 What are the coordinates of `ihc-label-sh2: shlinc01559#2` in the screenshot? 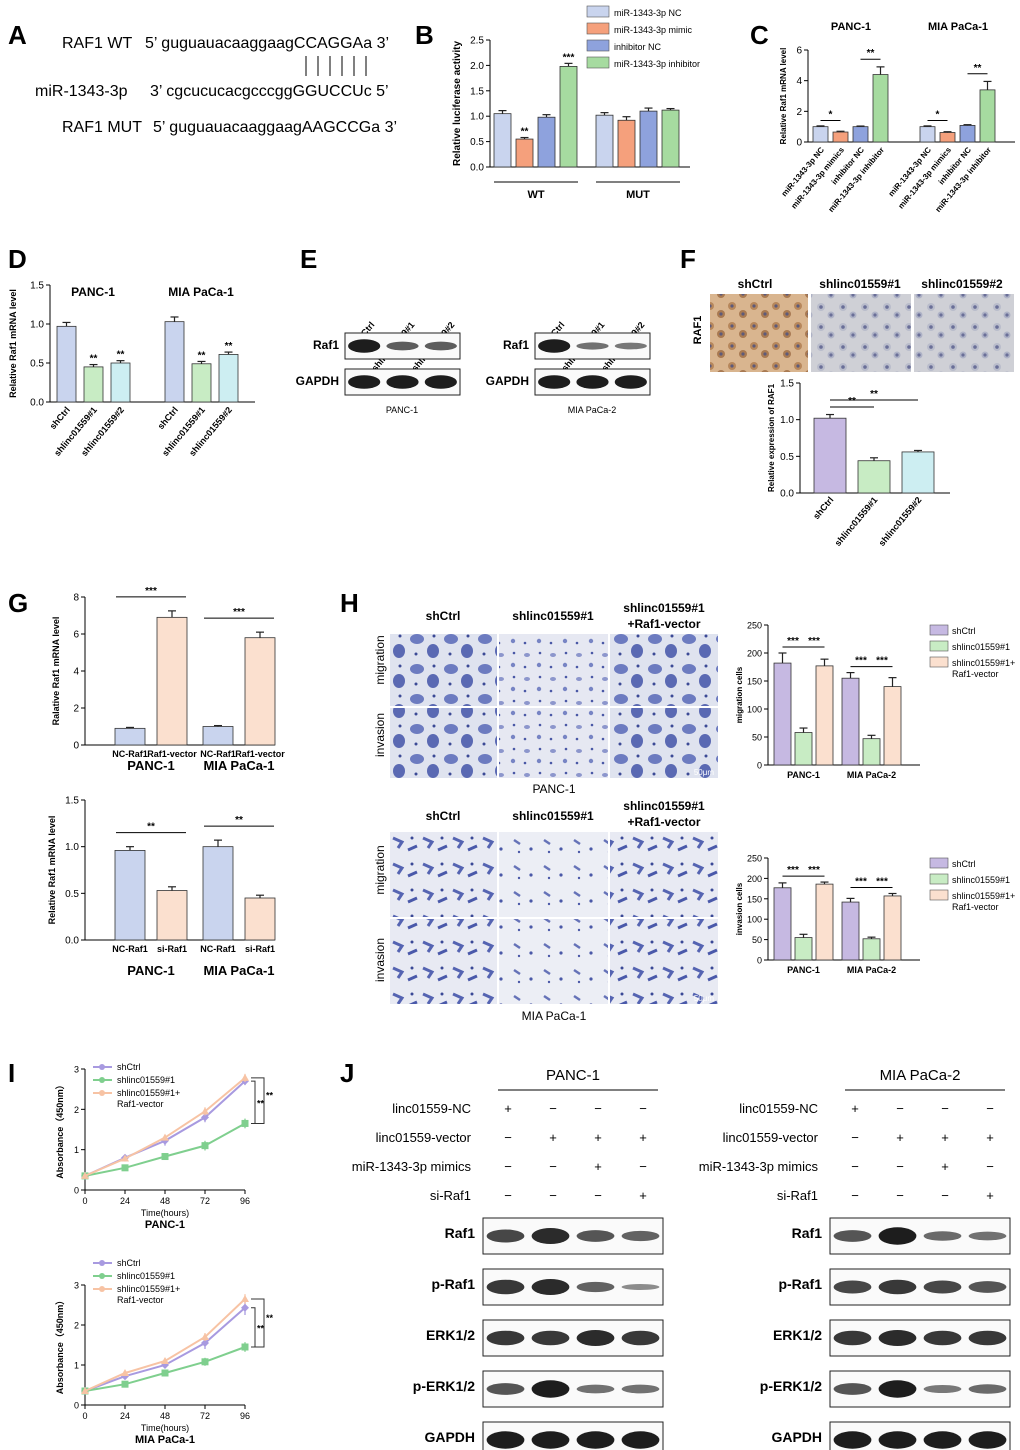 It's located at (962, 284).